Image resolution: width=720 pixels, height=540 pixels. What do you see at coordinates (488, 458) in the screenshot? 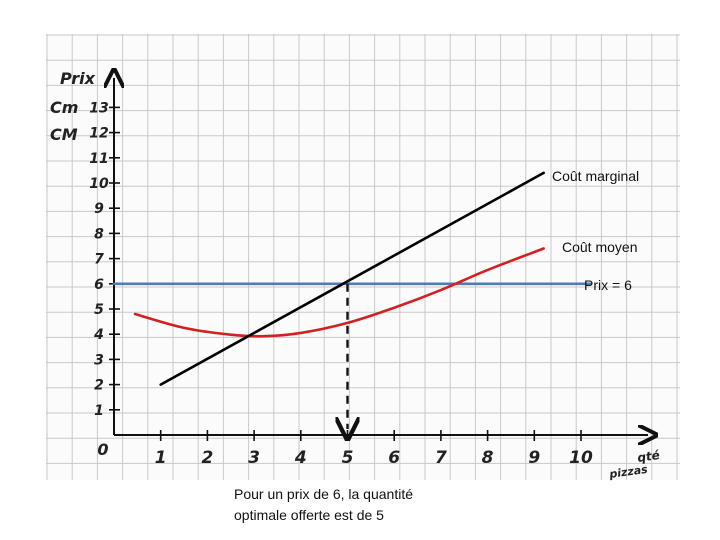
I see `x-tick-label: 8` at bounding box center [488, 458].